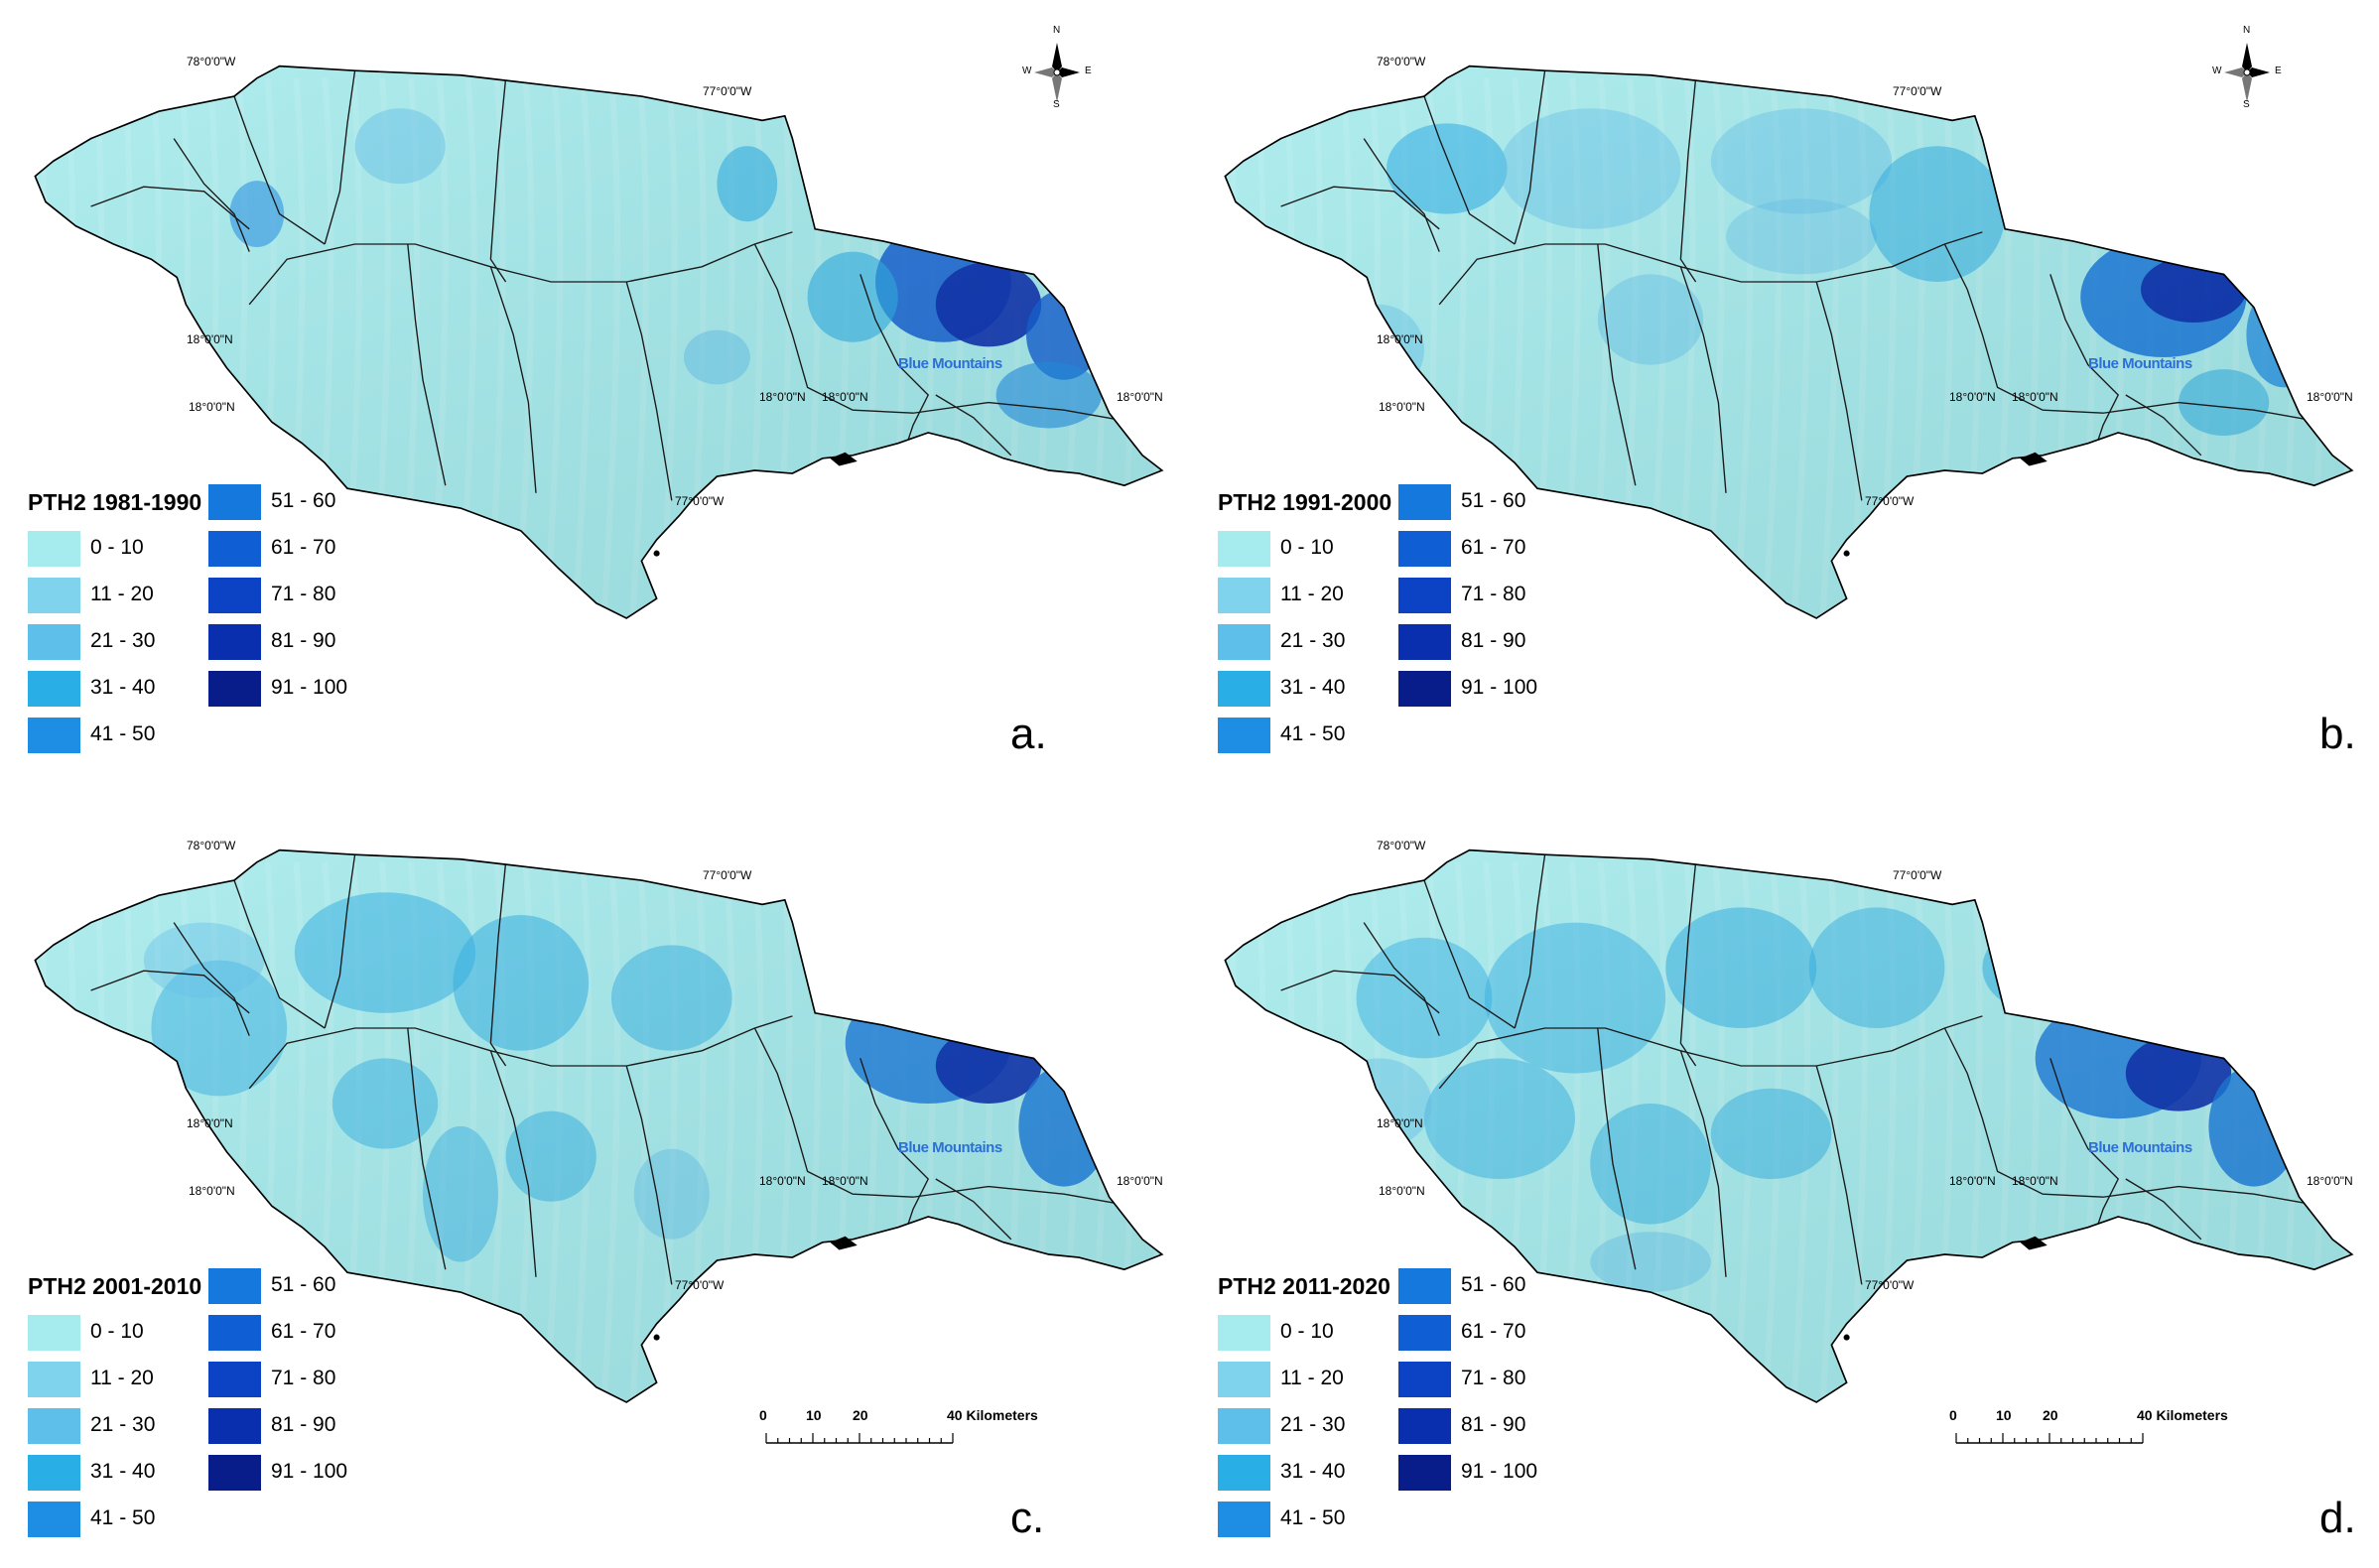  I want to click on panel-letter: c., so click(1028, 1518).